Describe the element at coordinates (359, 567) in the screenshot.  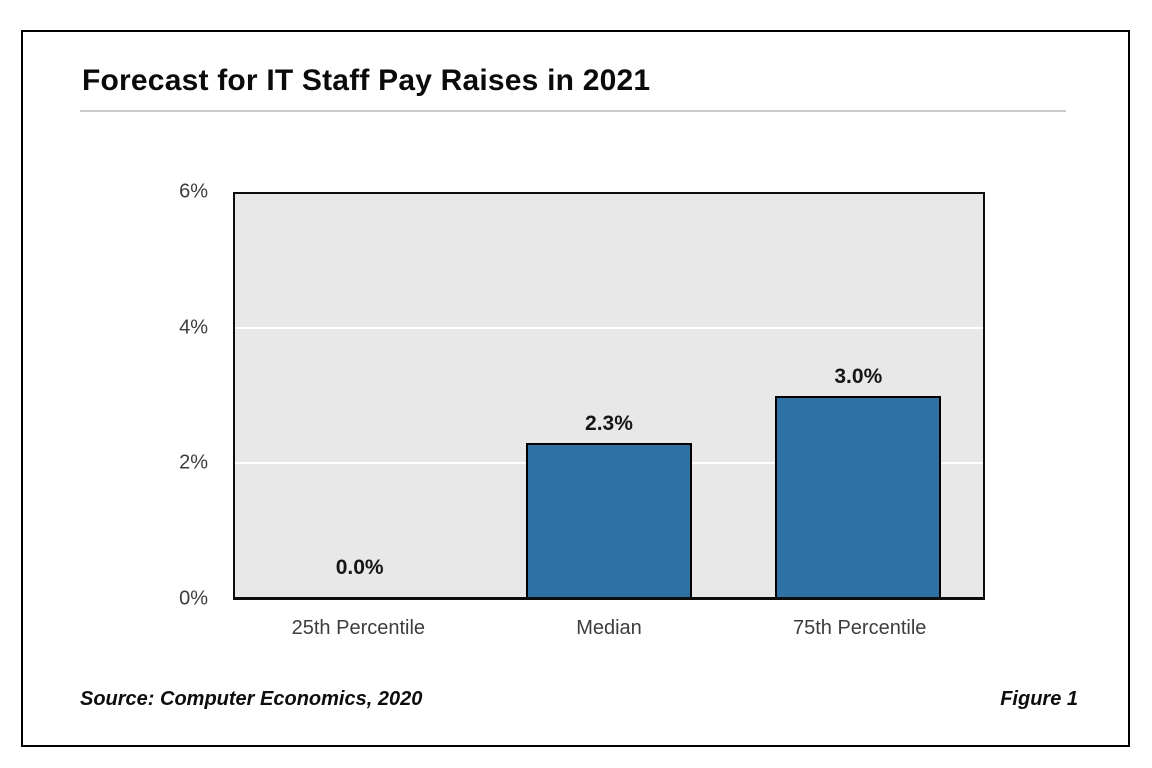
I see `bar-value-label: 0.0%` at that location.